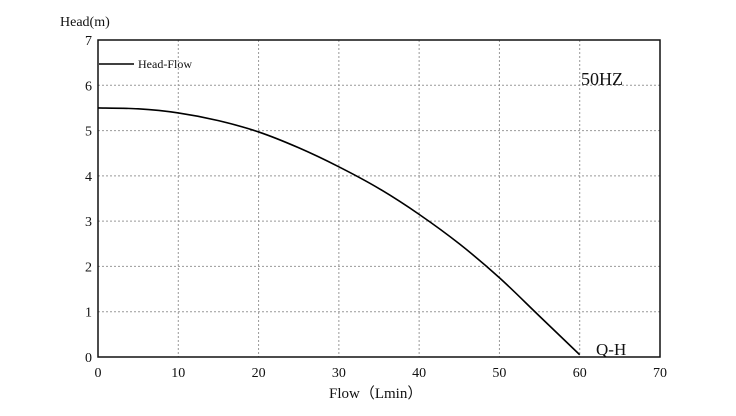  What do you see at coordinates (88, 86) in the screenshot?
I see `y-tick-label: 6` at bounding box center [88, 86].